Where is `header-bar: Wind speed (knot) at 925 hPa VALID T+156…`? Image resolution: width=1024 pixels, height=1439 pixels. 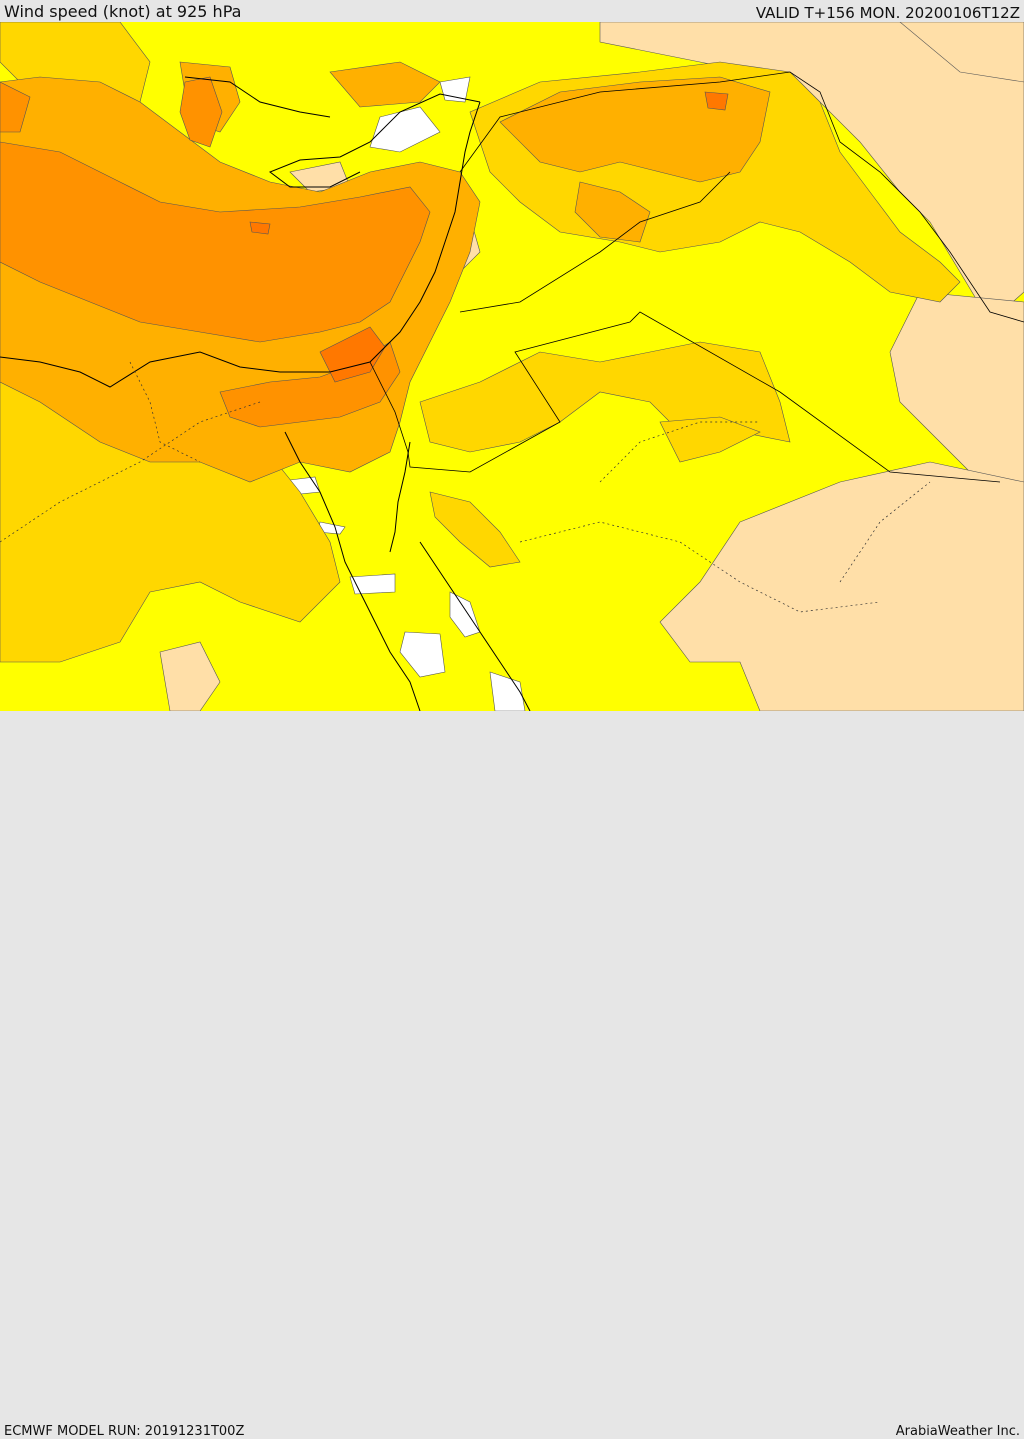
header-bar: Wind speed (knot) at 925 hPa VALID T+156… is located at coordinates (512, 11).